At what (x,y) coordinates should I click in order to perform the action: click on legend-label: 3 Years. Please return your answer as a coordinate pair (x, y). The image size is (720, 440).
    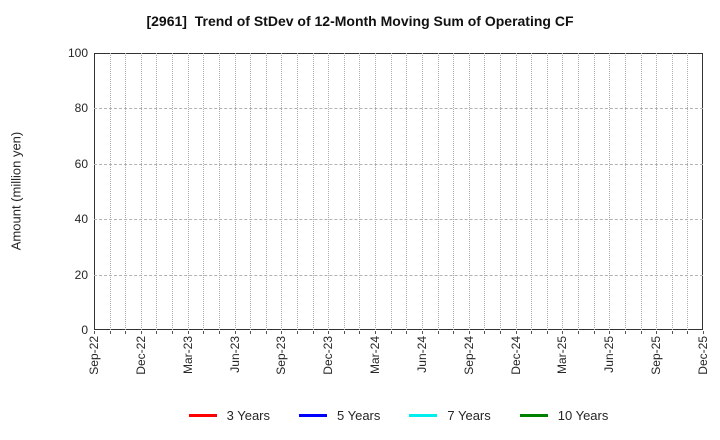
    Looking at the image, I should click on (248, 415).